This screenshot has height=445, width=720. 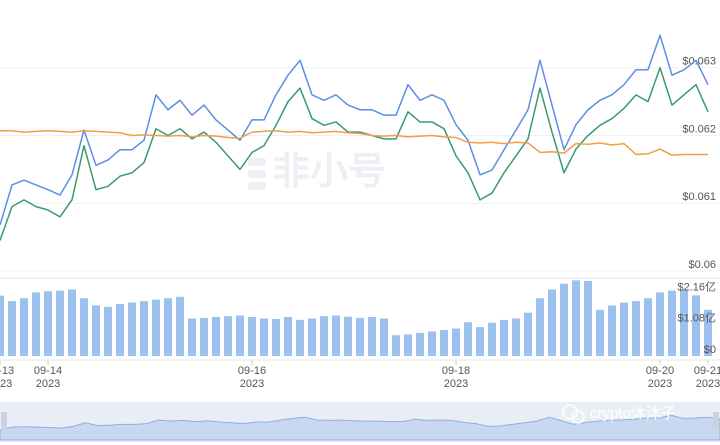 What do you see at coordinates (252, 371) in the screenshot?
I see `x-tick-label: 09-16` at bounding box center [252, 371].